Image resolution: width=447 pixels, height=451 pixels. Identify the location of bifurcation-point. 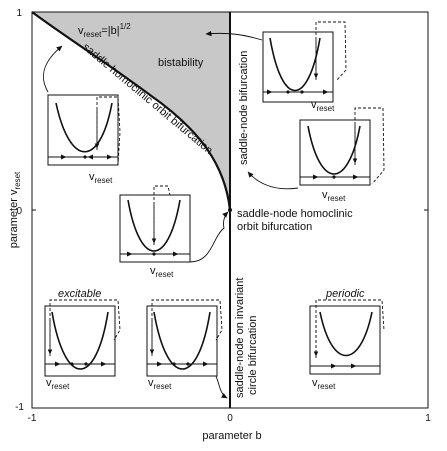
(230, 210).